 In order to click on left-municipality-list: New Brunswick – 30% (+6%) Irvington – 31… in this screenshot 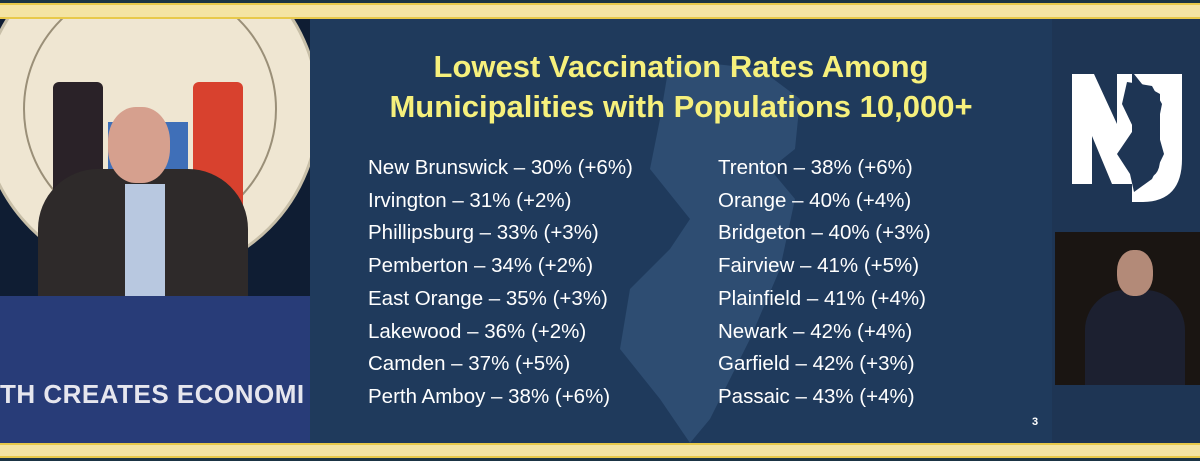, I will do `click(500, 283)`.